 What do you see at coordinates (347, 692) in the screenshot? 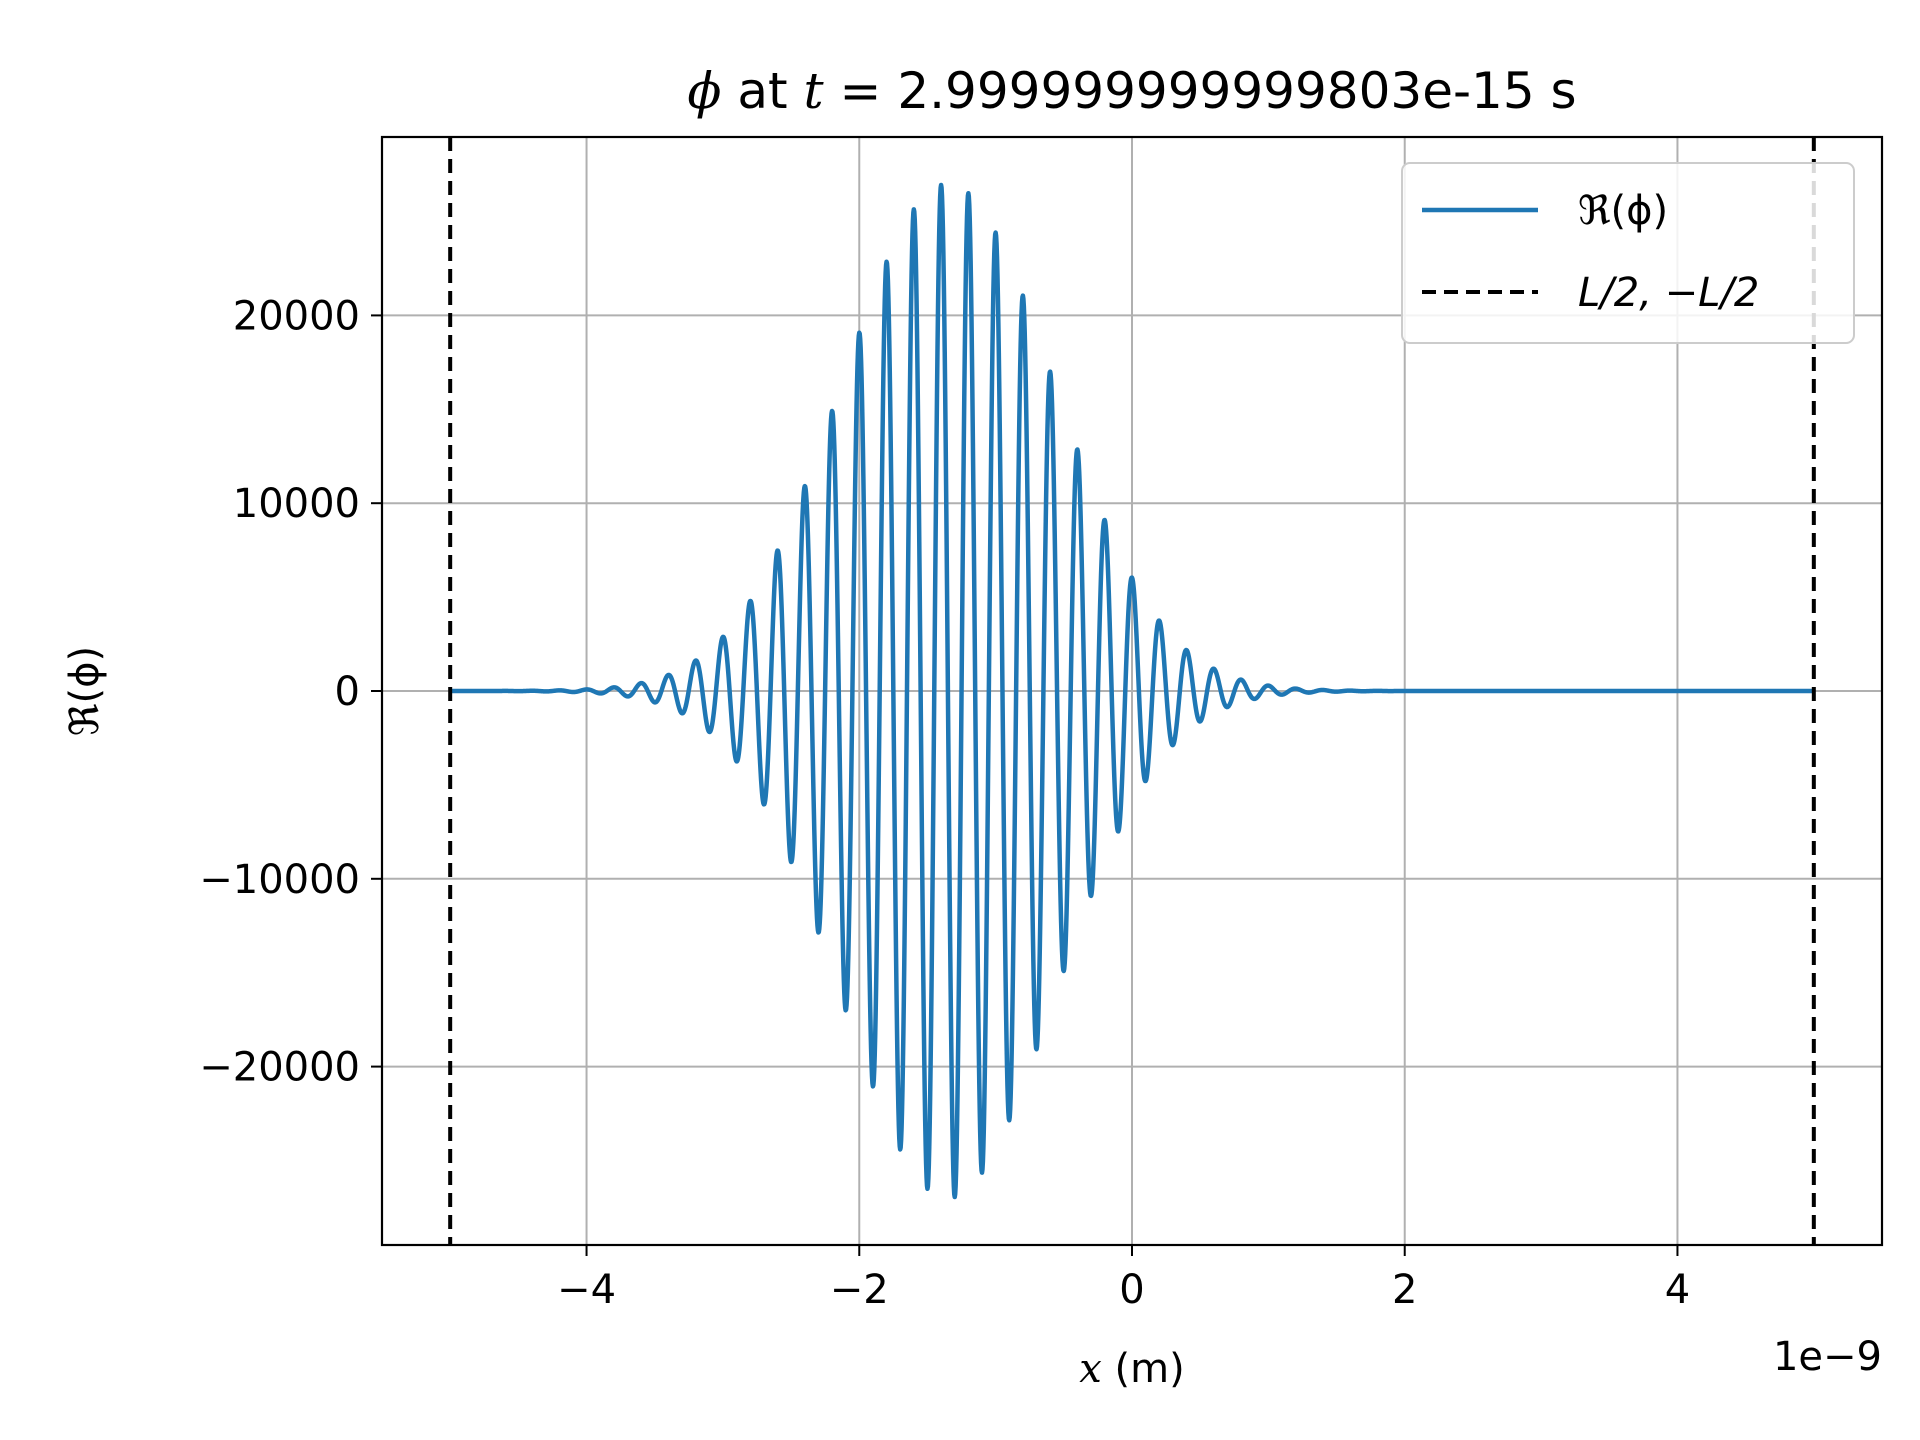
I see `y-tick-label: 0` at bounding box center [347, 692].